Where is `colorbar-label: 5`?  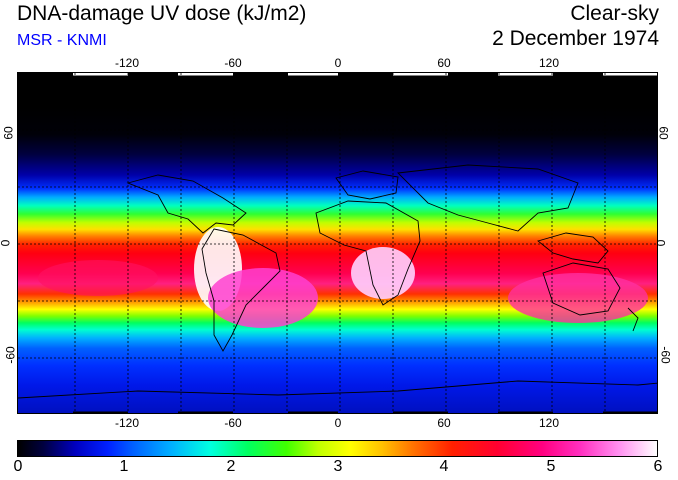 colorbar-label: 5 is located at coordinates (551, 466).